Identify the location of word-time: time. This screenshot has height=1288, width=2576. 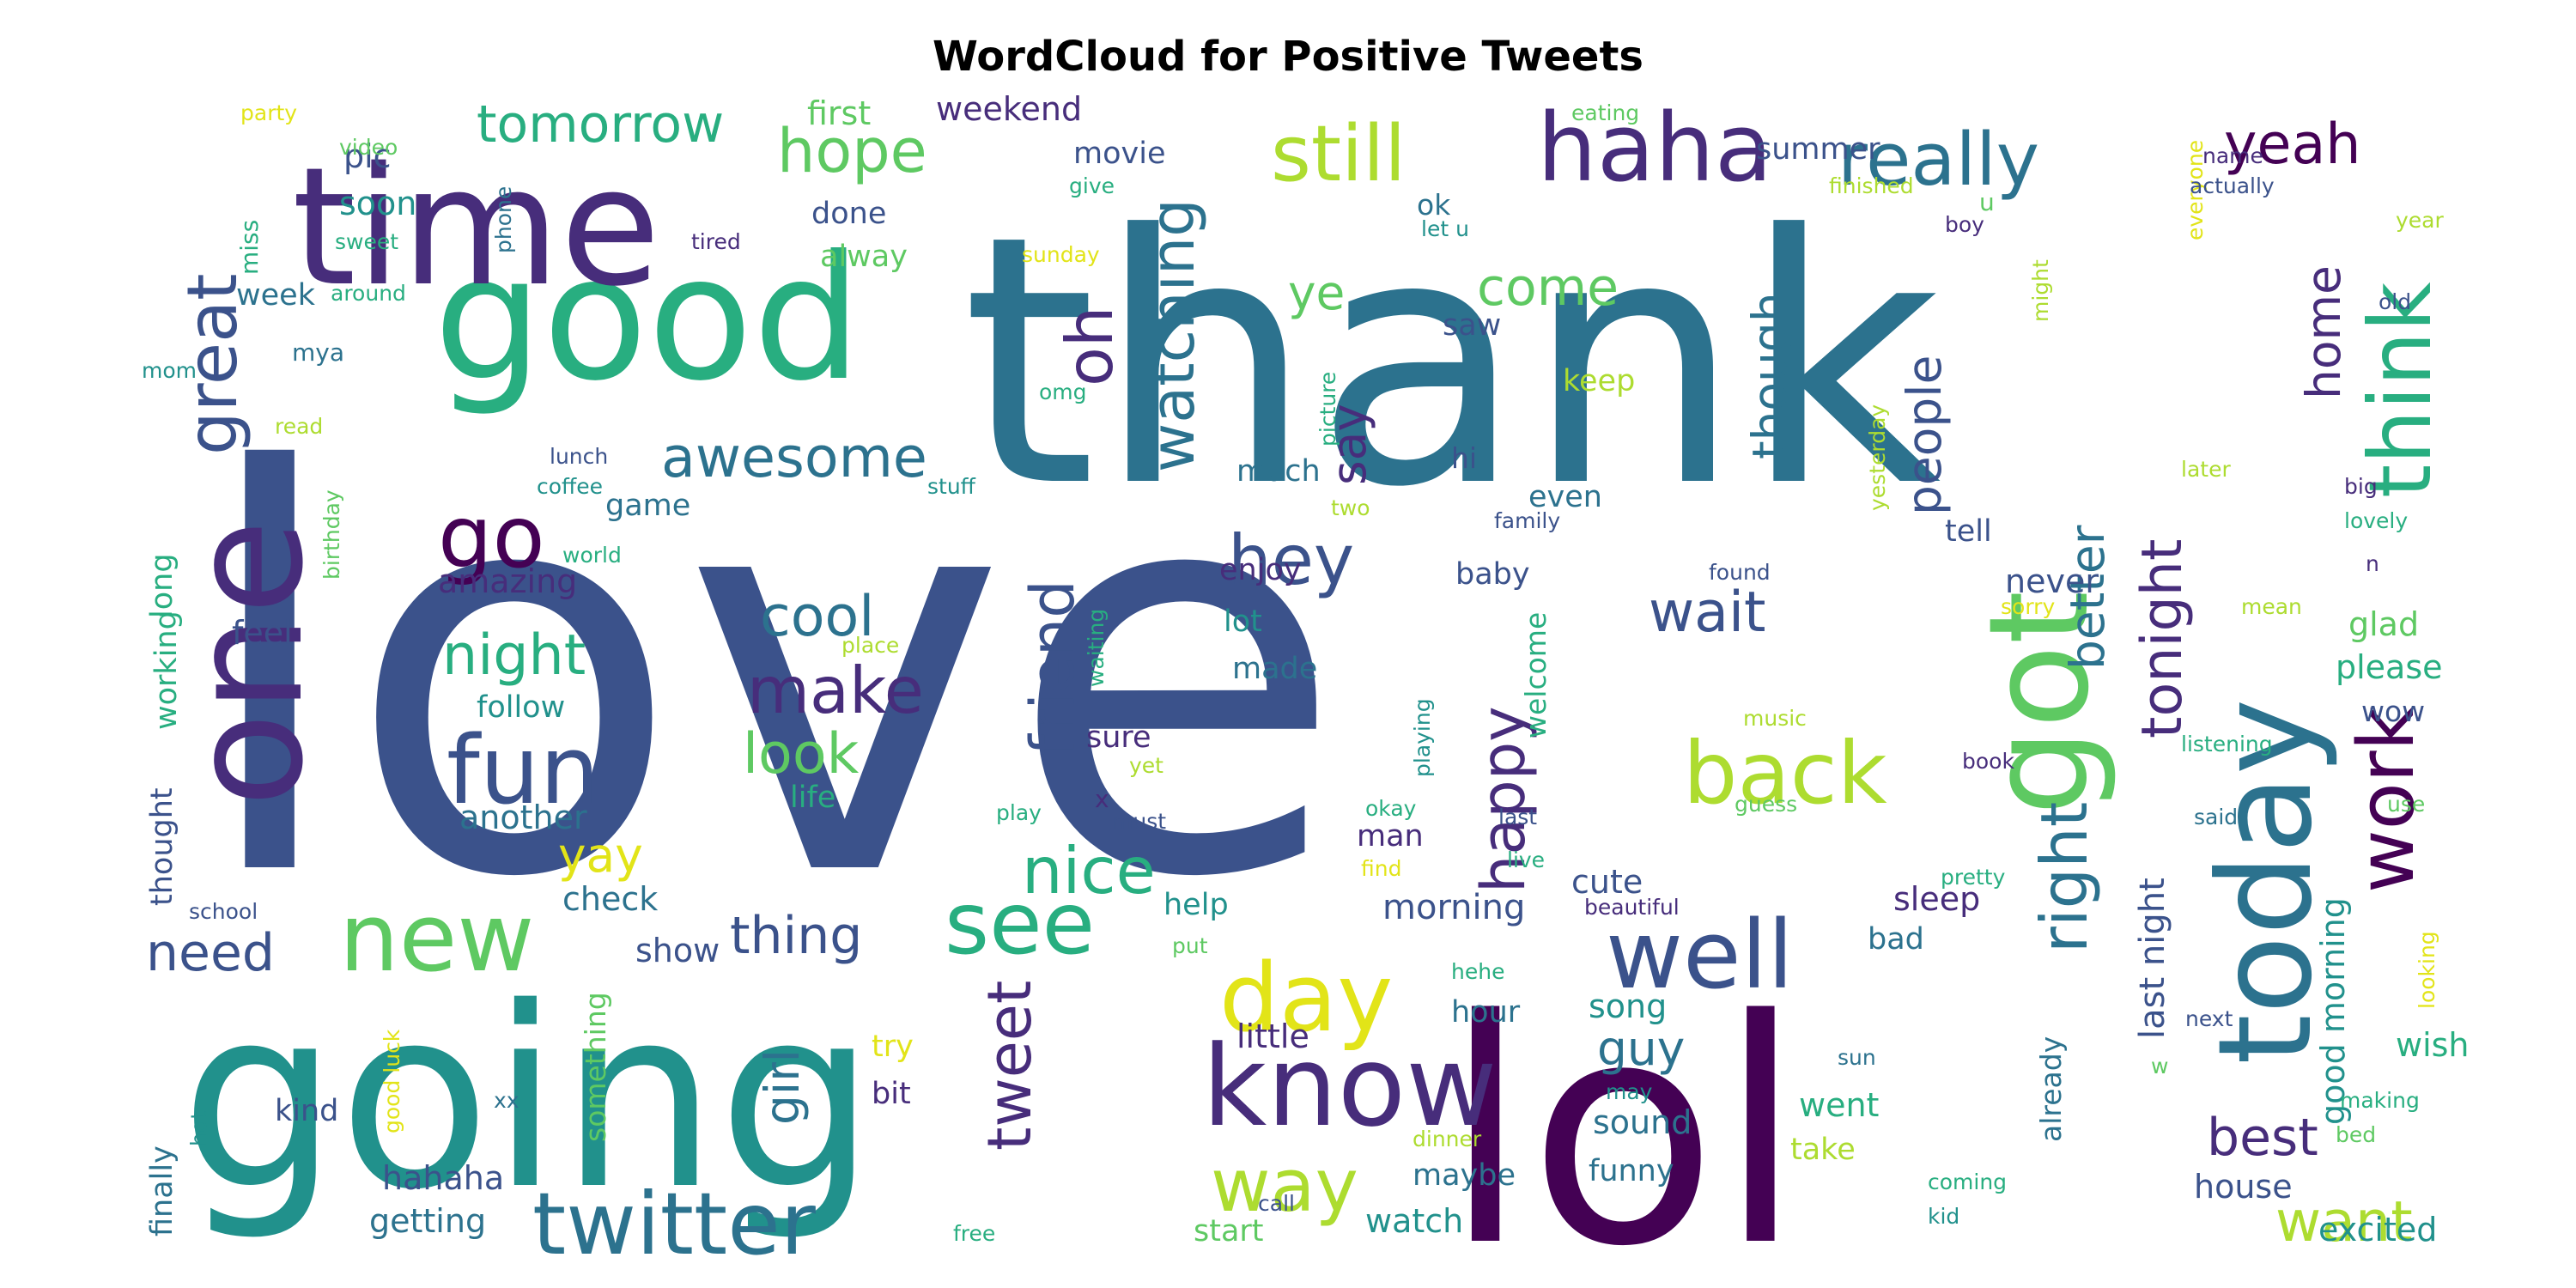
(476, 227).